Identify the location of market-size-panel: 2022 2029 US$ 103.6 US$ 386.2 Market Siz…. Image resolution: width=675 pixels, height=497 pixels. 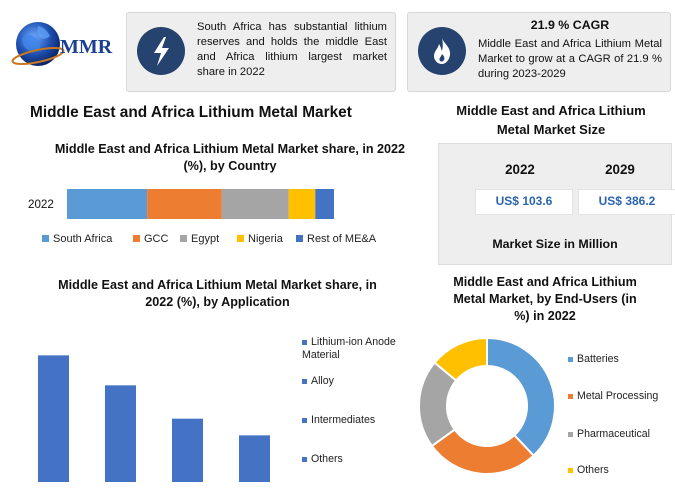
(556, 204).